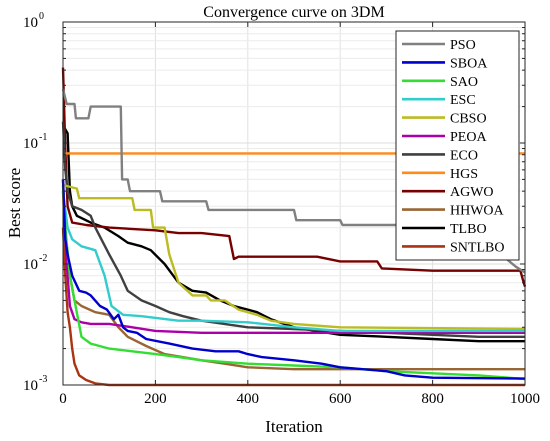  What do you see at coordinates (293, 12) in the screenshot?
I see `chart-title: Convergence curve on 3DM` at bounding box center [293, 12].